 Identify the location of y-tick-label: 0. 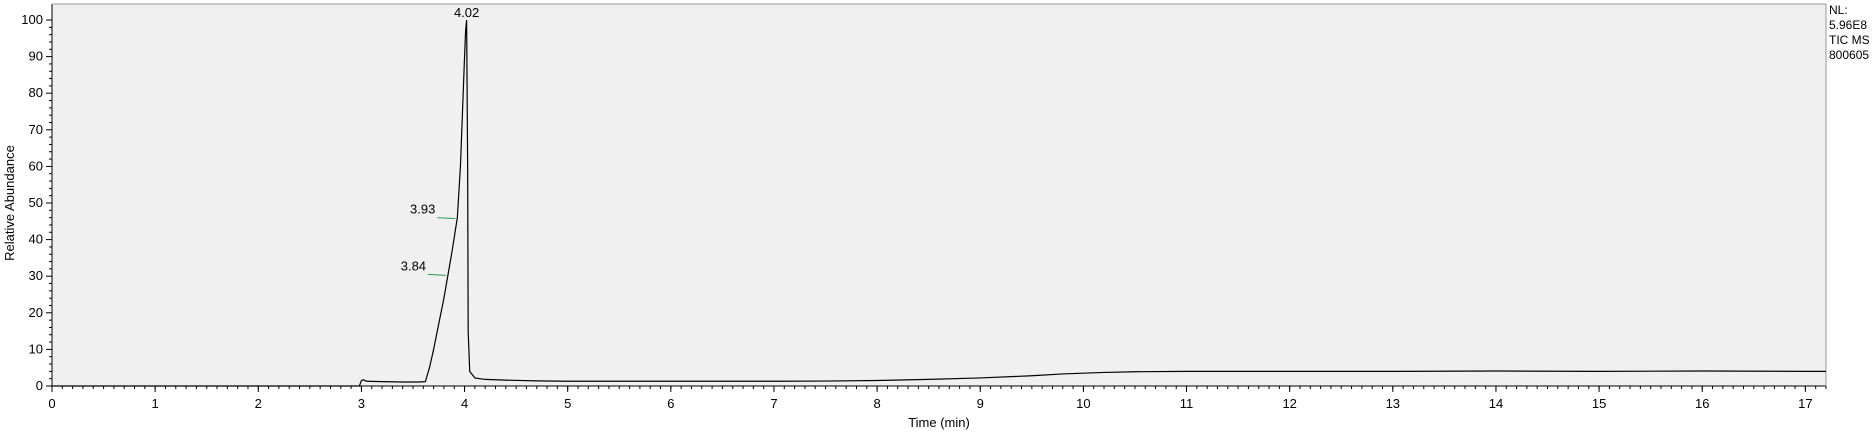
(39, 385).